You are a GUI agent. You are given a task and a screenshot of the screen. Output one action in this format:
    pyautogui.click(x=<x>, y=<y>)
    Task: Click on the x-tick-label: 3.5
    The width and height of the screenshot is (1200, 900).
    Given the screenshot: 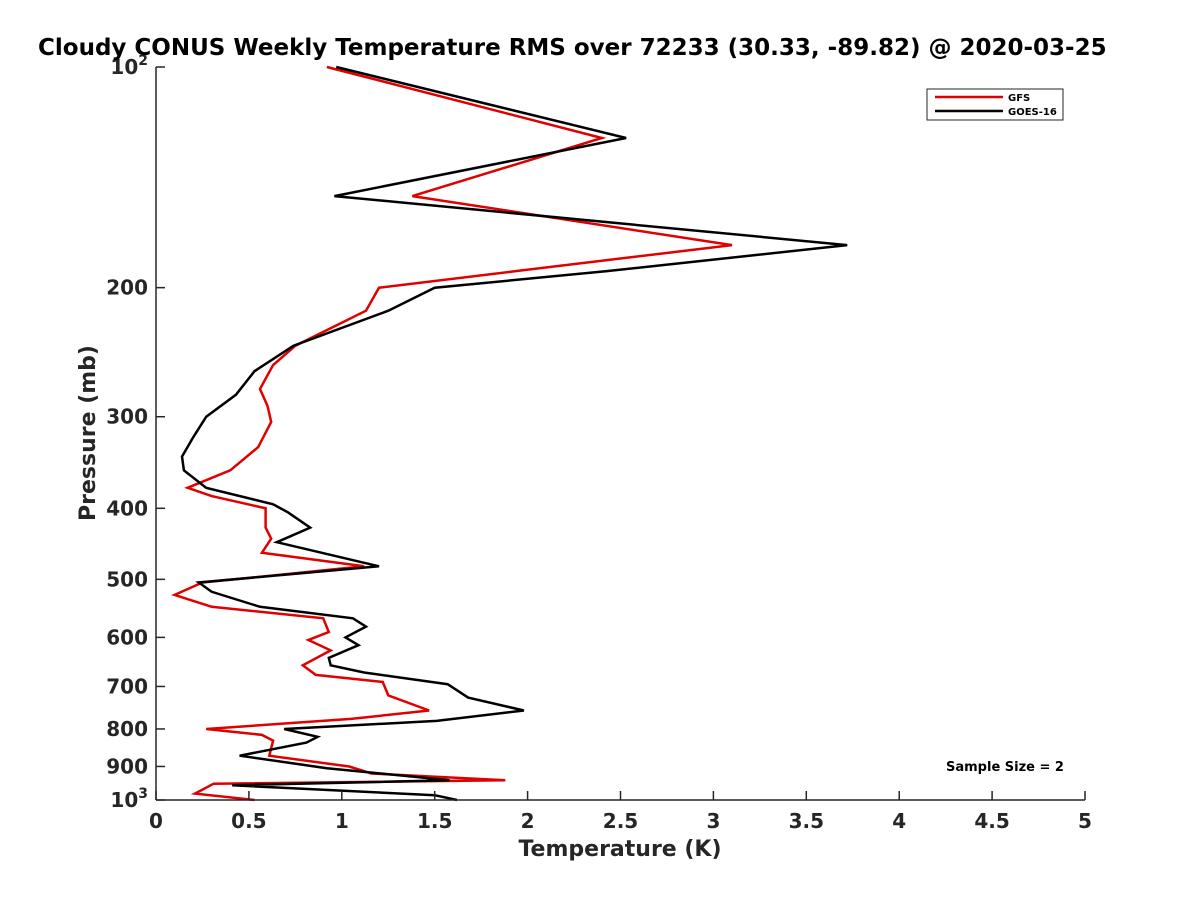 What is the action you would take?
    pyautogui.click(x=806, y=821)
    